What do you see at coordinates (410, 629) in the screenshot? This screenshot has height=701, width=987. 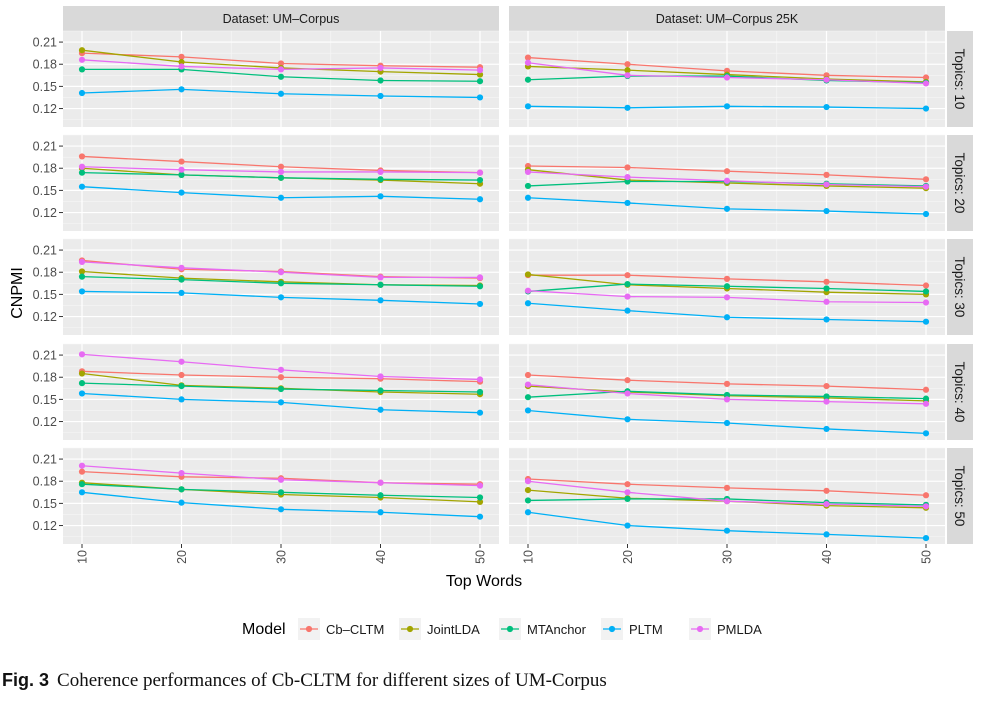 I see `legend-key-point` at bounding box center [410, 629].